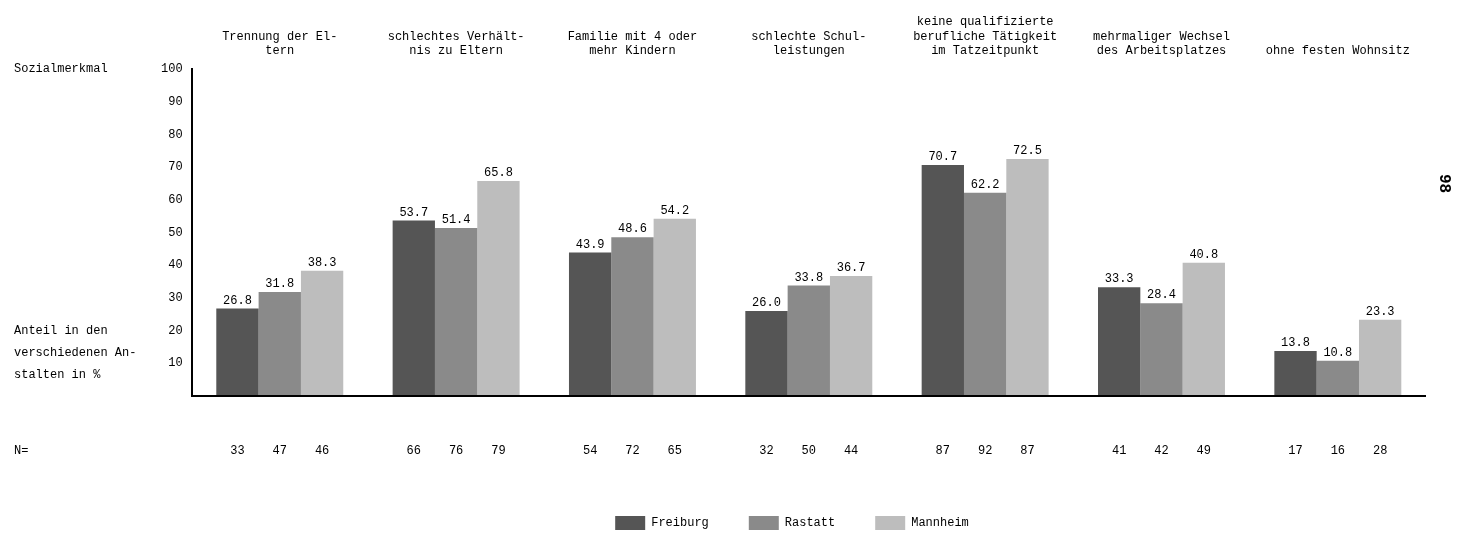  What do you see at coordinates (943, 157) in the screenshot?
I see `data-label: 70.7` at bounding box center [943, 157].